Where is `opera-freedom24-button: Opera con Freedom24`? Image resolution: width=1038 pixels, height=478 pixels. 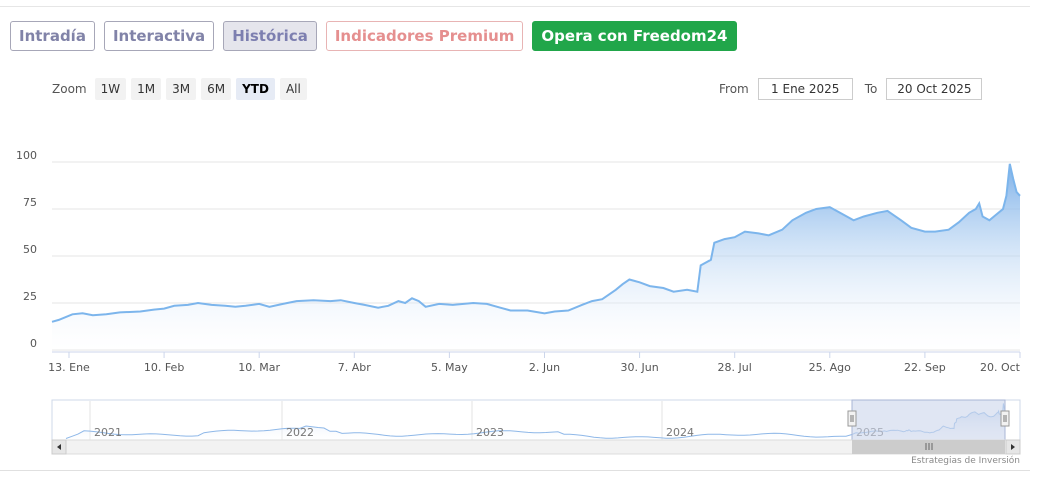
opera-freedom24-button: Opera con Freedom24 is located at coordinates (634, 36).